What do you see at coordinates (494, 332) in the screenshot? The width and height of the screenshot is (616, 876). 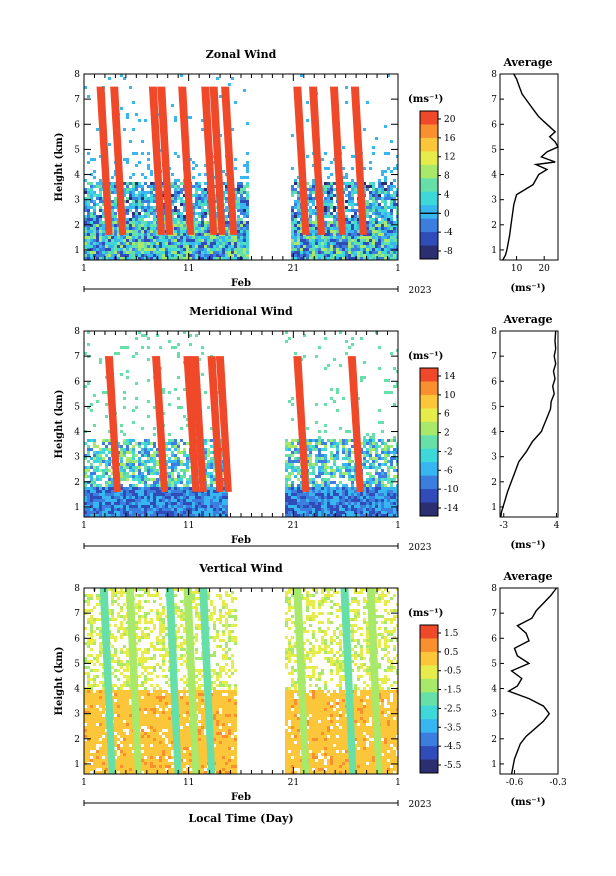 I see `profile-y-tick-label: 8` at bounding box center [494, 332].